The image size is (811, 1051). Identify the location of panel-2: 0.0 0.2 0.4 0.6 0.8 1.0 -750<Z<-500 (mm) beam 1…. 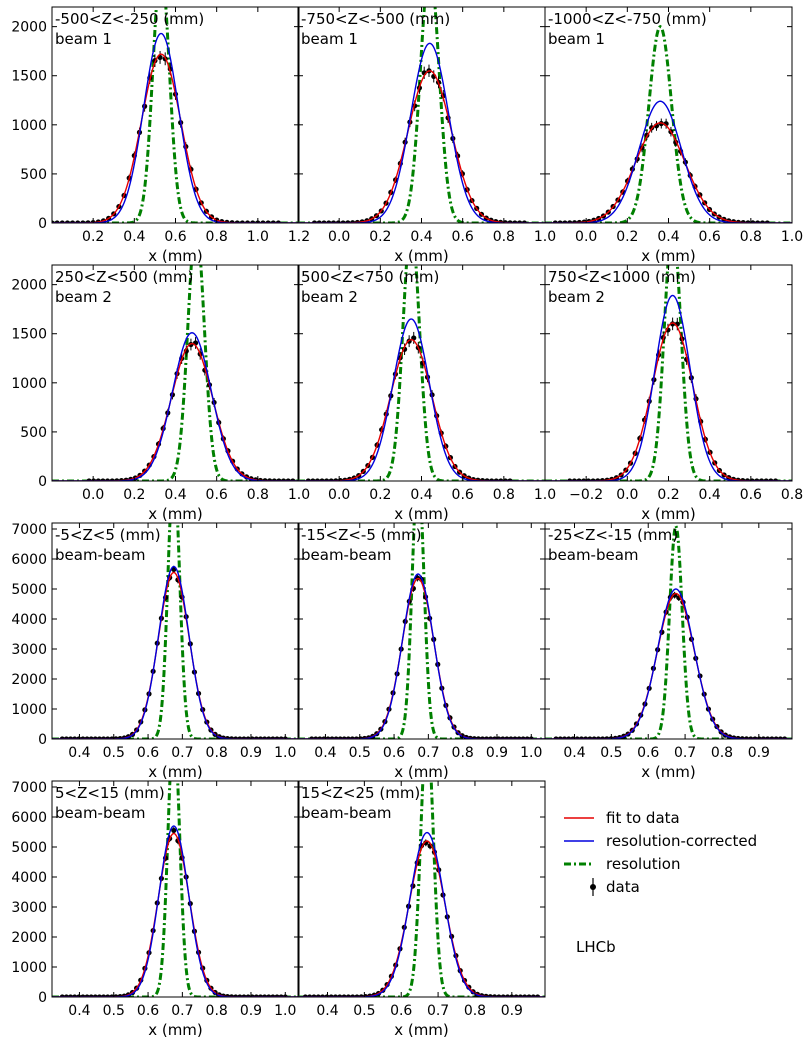
(426, 135).